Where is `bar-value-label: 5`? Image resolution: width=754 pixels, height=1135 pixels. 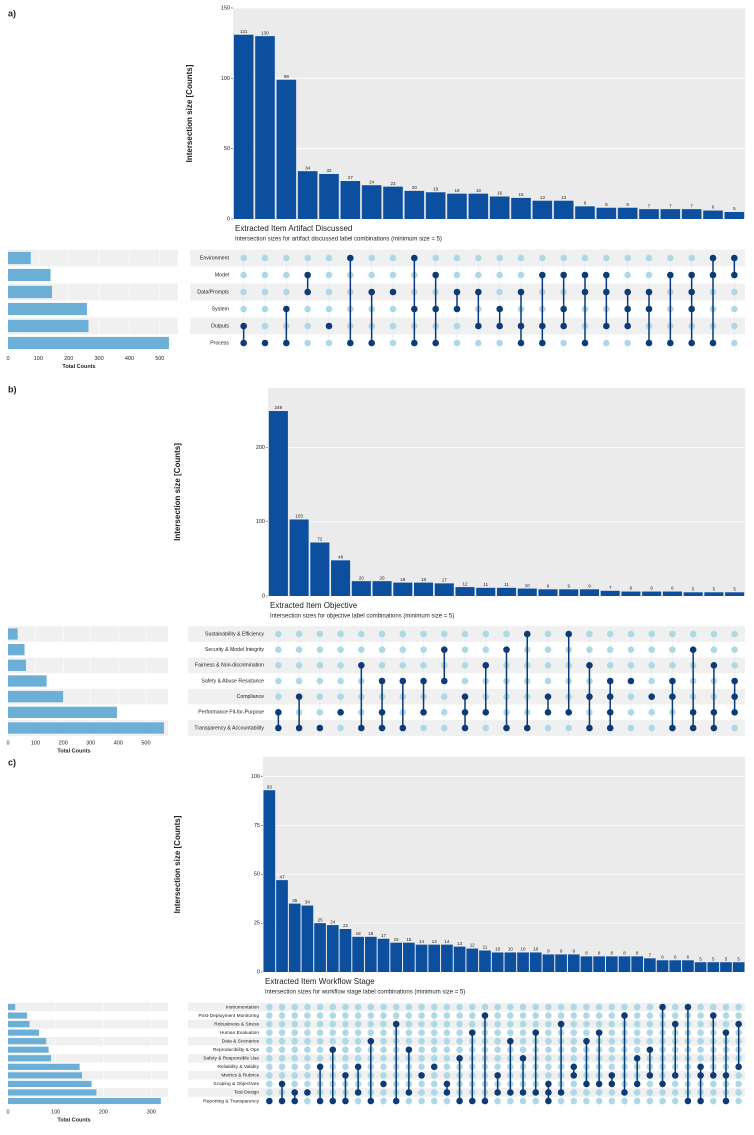 bar-value-label: 5 is located at coordinates (738, 958).